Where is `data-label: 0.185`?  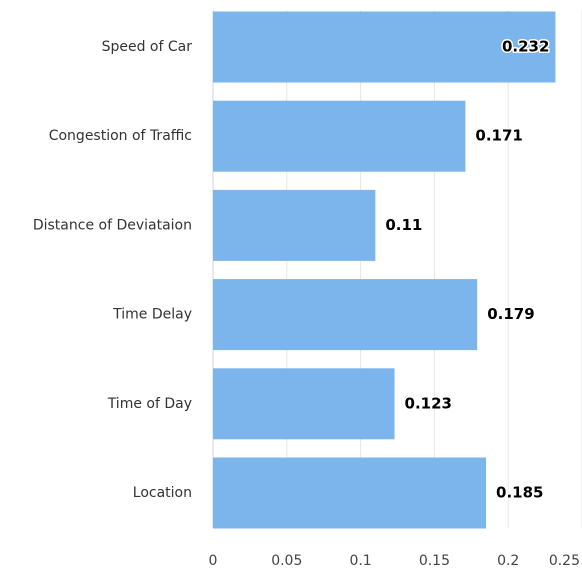
data-label: 0.185 is located at coordinates (519, 493).